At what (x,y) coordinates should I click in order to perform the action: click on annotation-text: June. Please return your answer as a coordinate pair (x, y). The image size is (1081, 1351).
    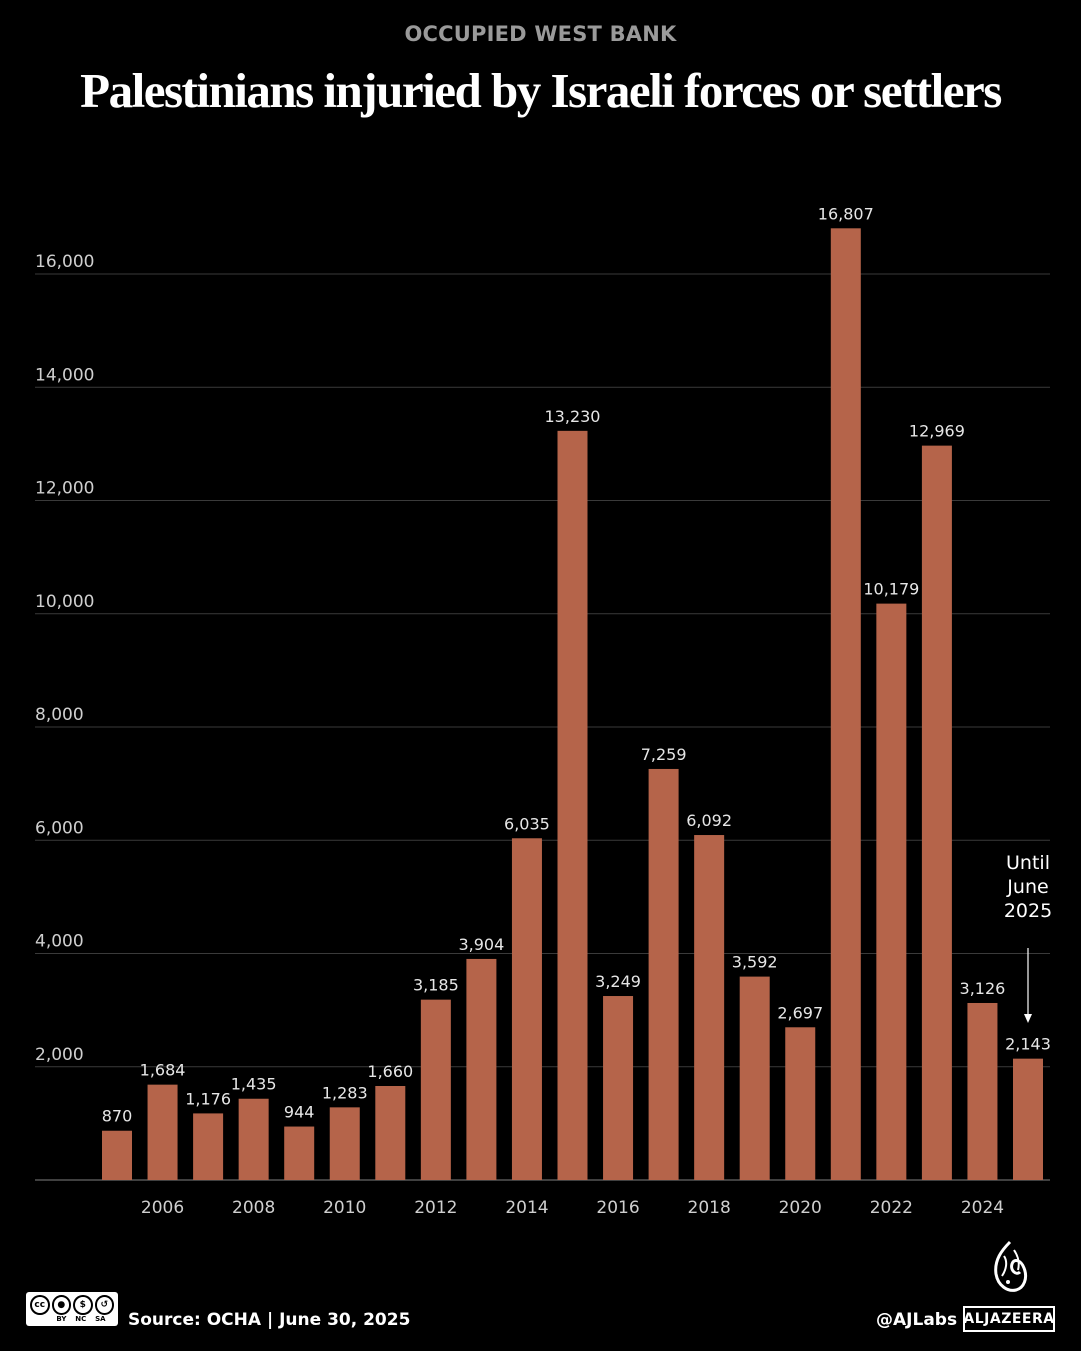
    Looking at the image, I should click on (1027, 887).